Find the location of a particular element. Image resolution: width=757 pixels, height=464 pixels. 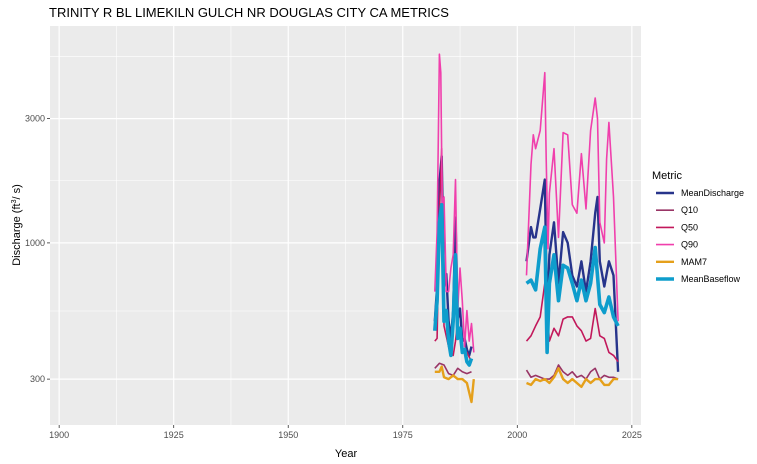

legend-label-meandischarge: MeanDischarge is located at coordinates (712, 193).